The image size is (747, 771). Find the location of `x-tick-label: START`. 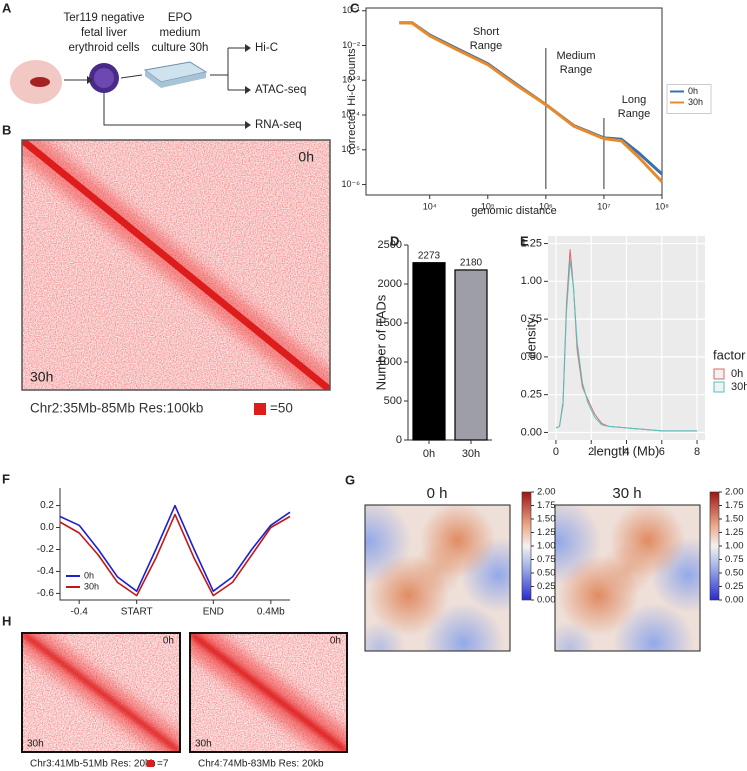

x-tick-label: START is located at coordinates (137, 612).